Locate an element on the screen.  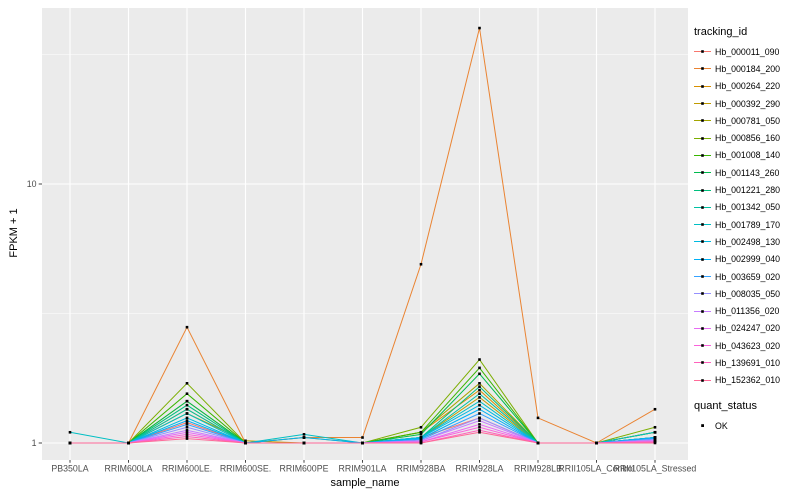
legend-item: Hb_001221_280 is located at coordinates (747, 189).